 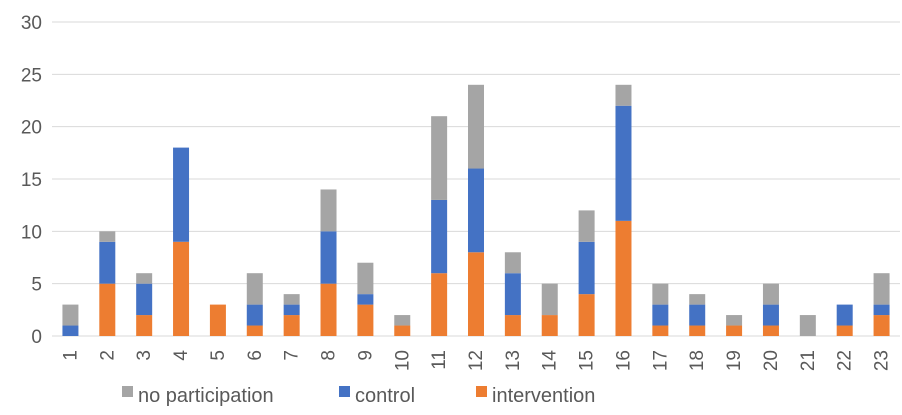 I want to click on x-tick-label: 19, so click(x=734, y=360).